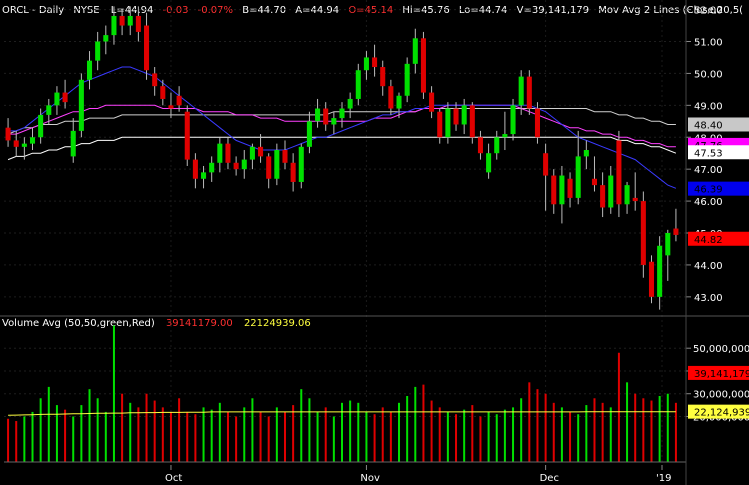  I want to click on volume-tag: 39,141,179, so click(721, 374).